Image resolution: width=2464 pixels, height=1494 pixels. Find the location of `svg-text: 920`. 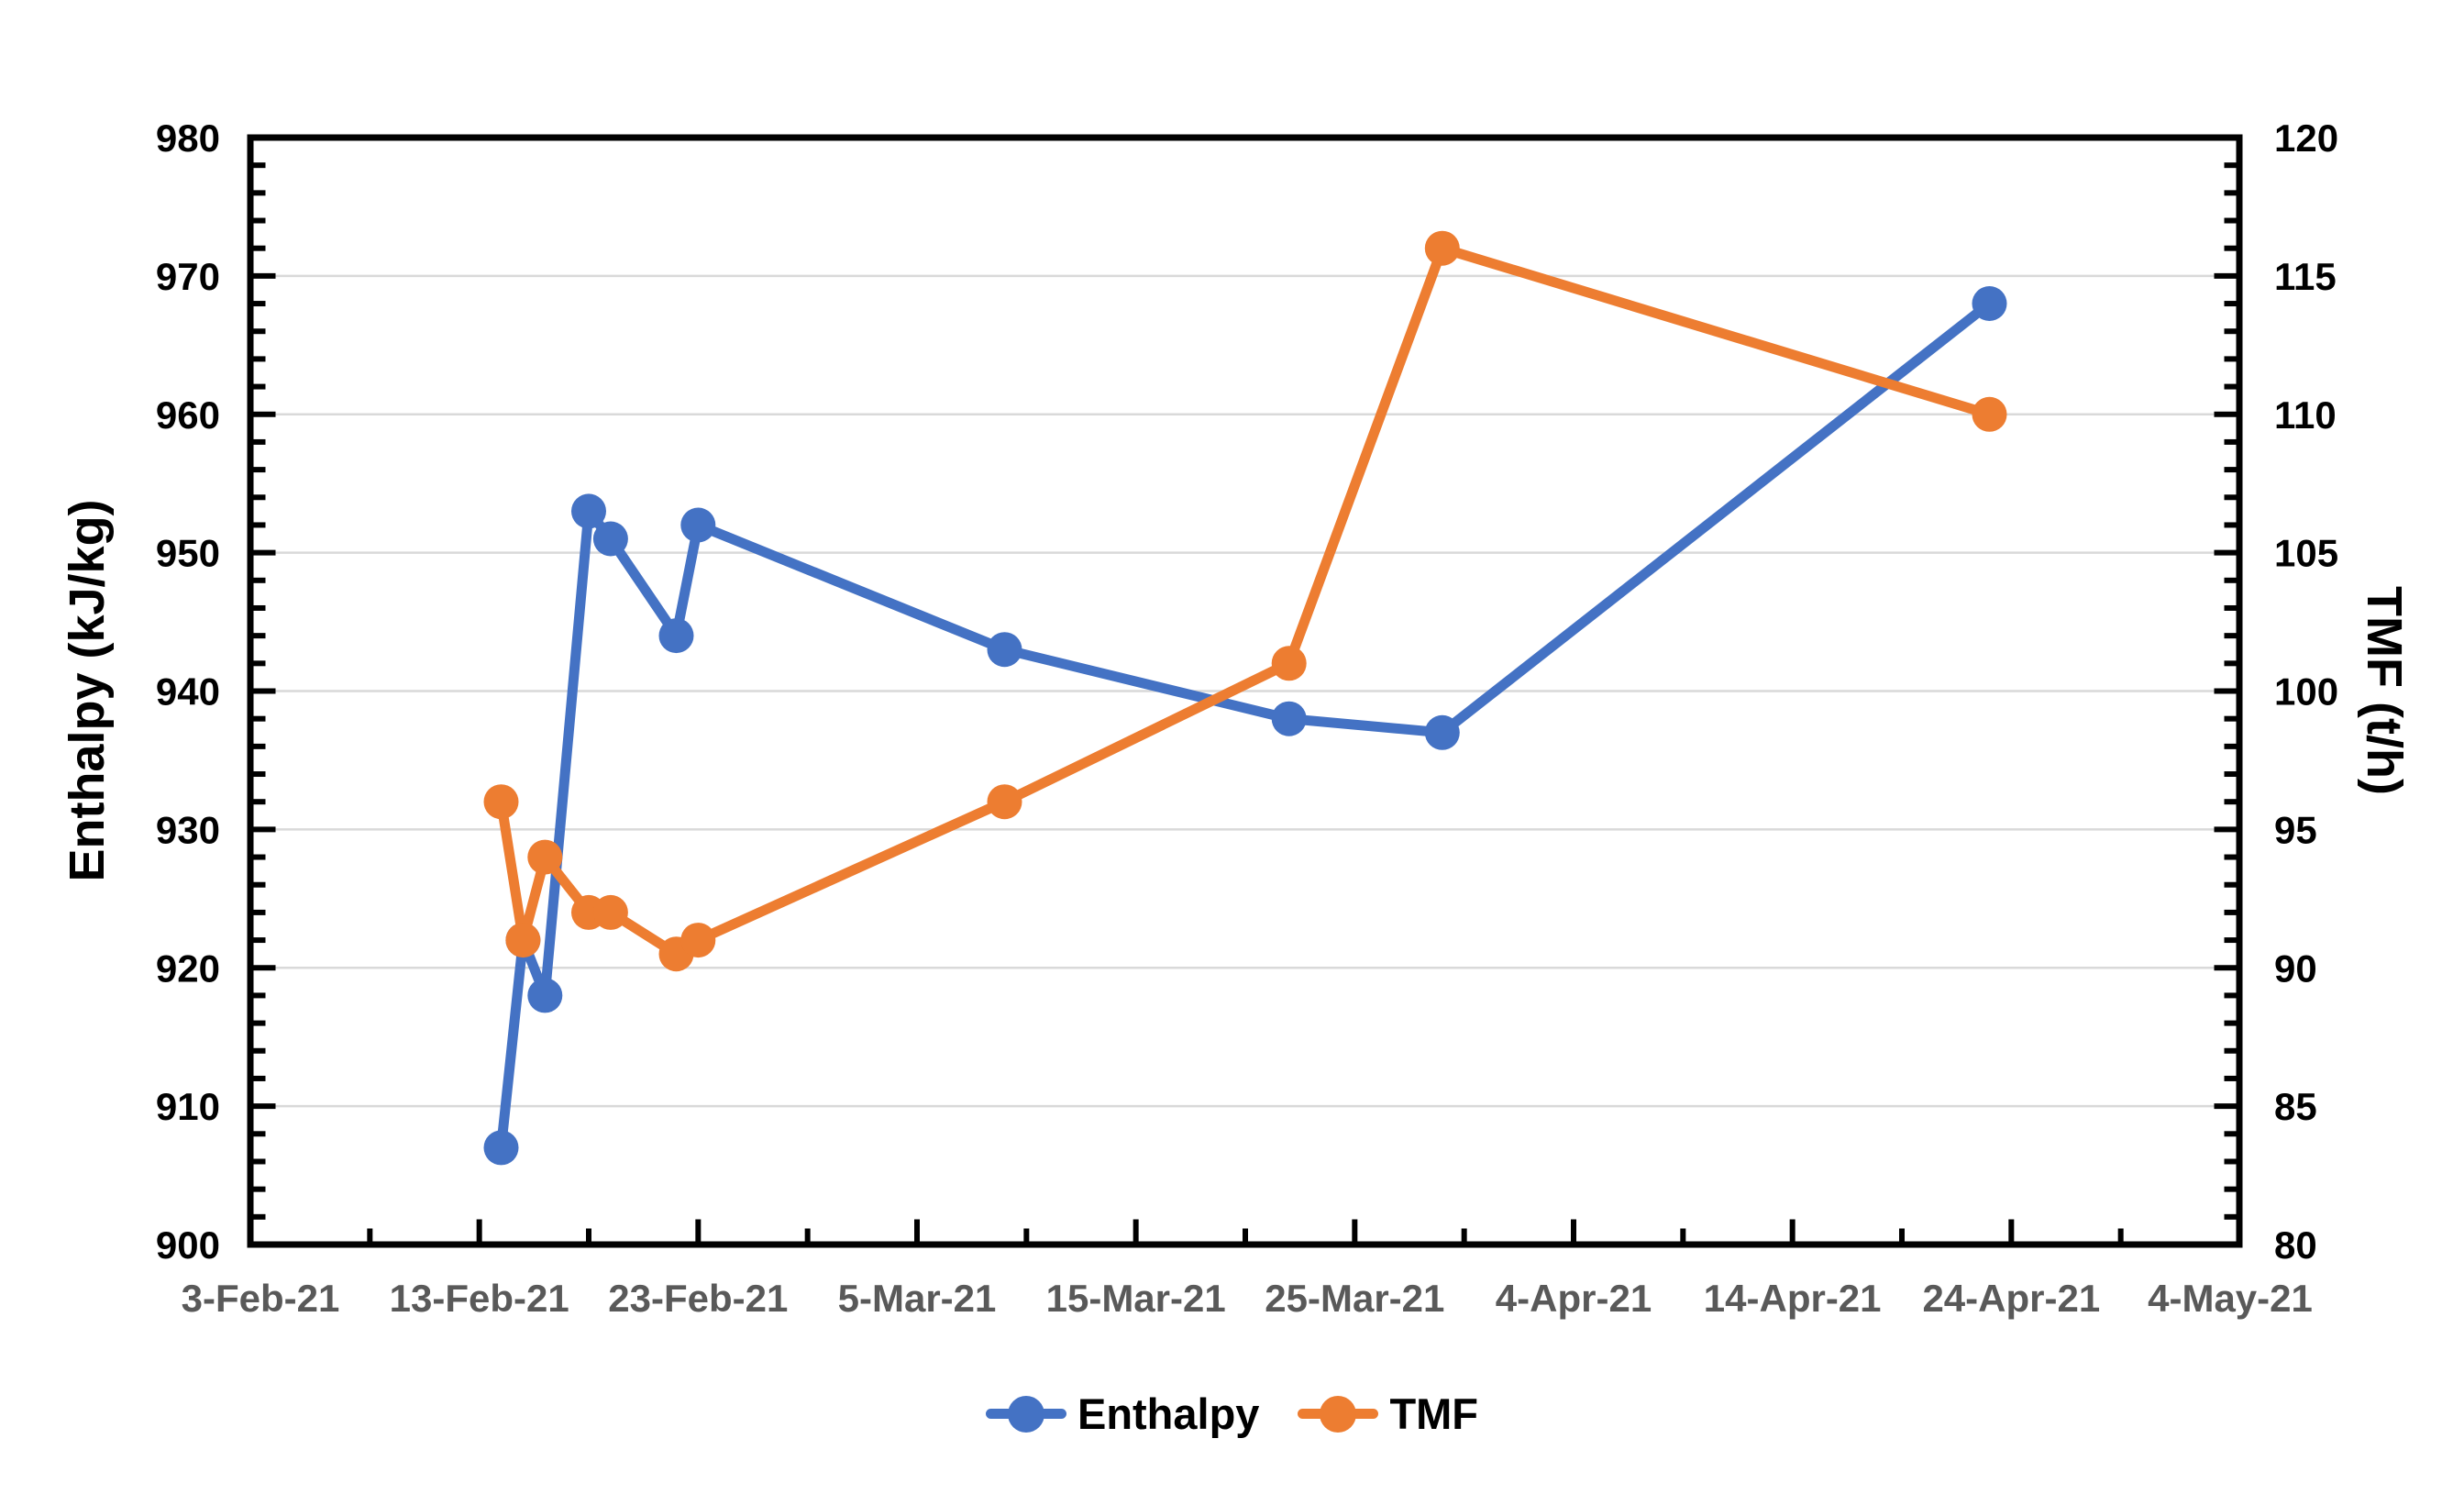

svg-text: 920 is located at coordinates (188, 968).